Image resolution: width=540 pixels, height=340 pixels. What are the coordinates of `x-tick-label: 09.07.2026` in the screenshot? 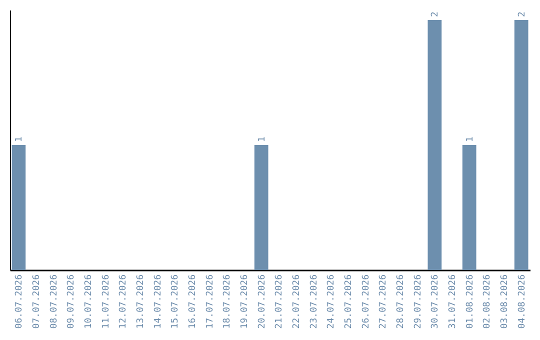 It's located at (71, 301).